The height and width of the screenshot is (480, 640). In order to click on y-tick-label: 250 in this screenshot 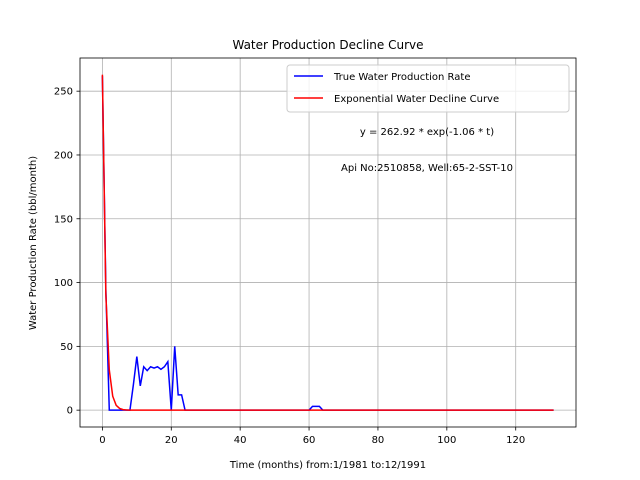, I will do `click(63, 92)`.